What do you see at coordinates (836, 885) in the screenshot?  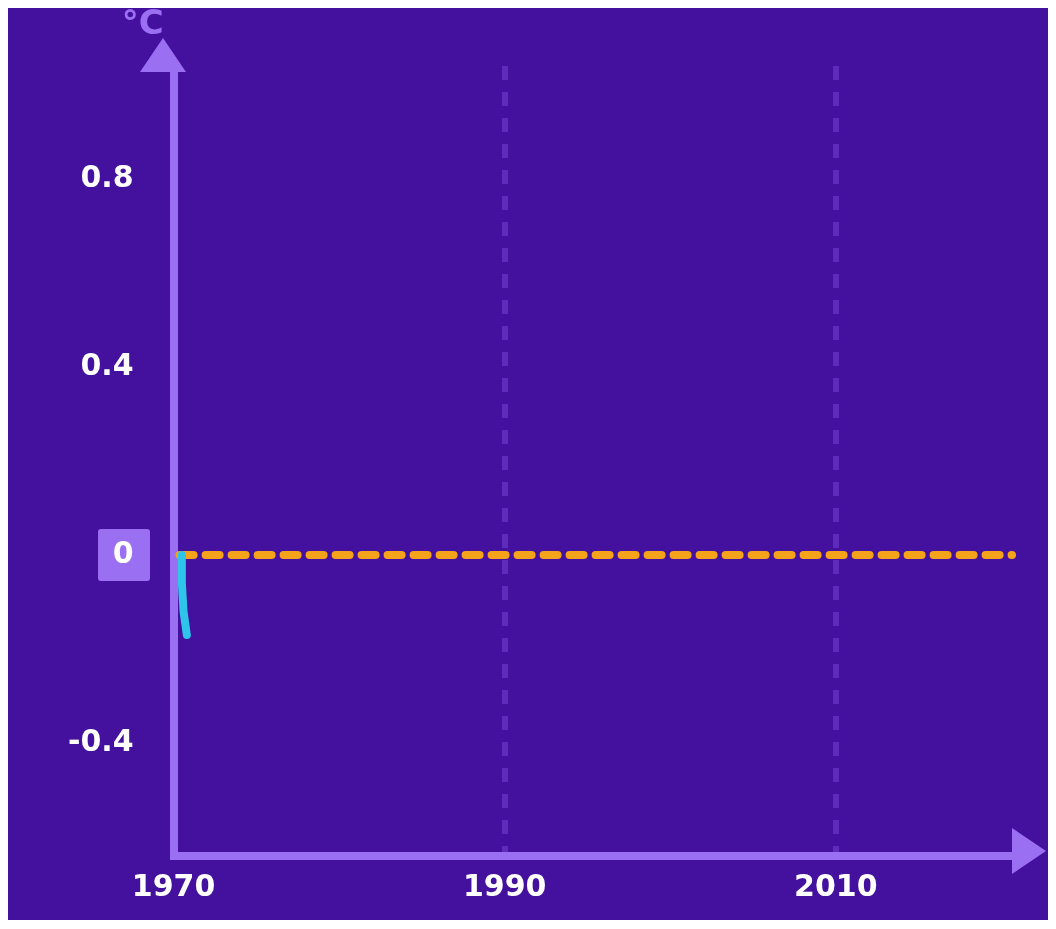 I see `x-tick-label: 2010` at bounding box center [836, 885].